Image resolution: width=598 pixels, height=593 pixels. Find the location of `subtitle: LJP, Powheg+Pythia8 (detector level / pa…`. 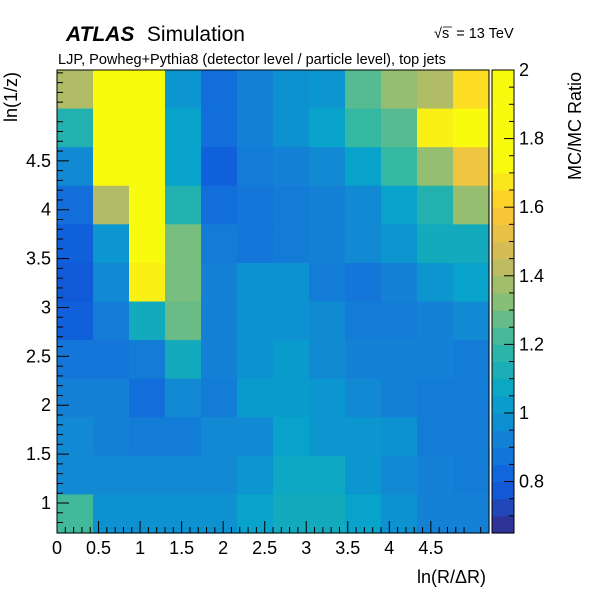

subtitle: LJP, Powheg+Pythia8 (detector level / pa… is located at coordinates (252, 60).